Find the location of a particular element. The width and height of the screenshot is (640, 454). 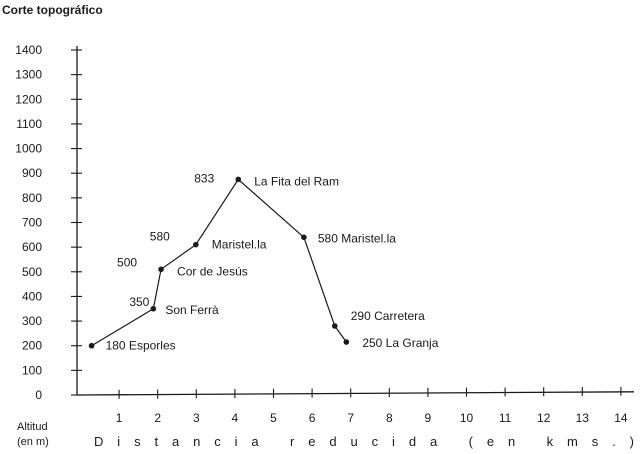

y-axis-label: Altitud is located at coordinates (32, 427).